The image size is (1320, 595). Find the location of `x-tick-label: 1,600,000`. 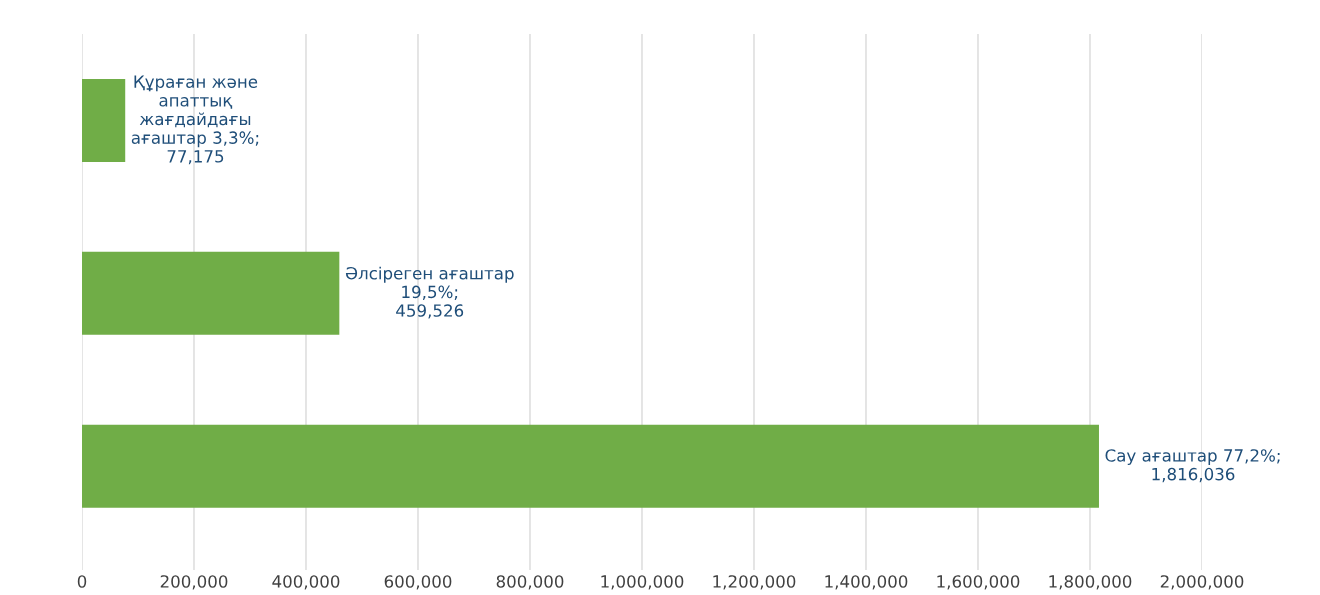

x-tick-label: 1,600,000 is located at coordinates (978, 582).